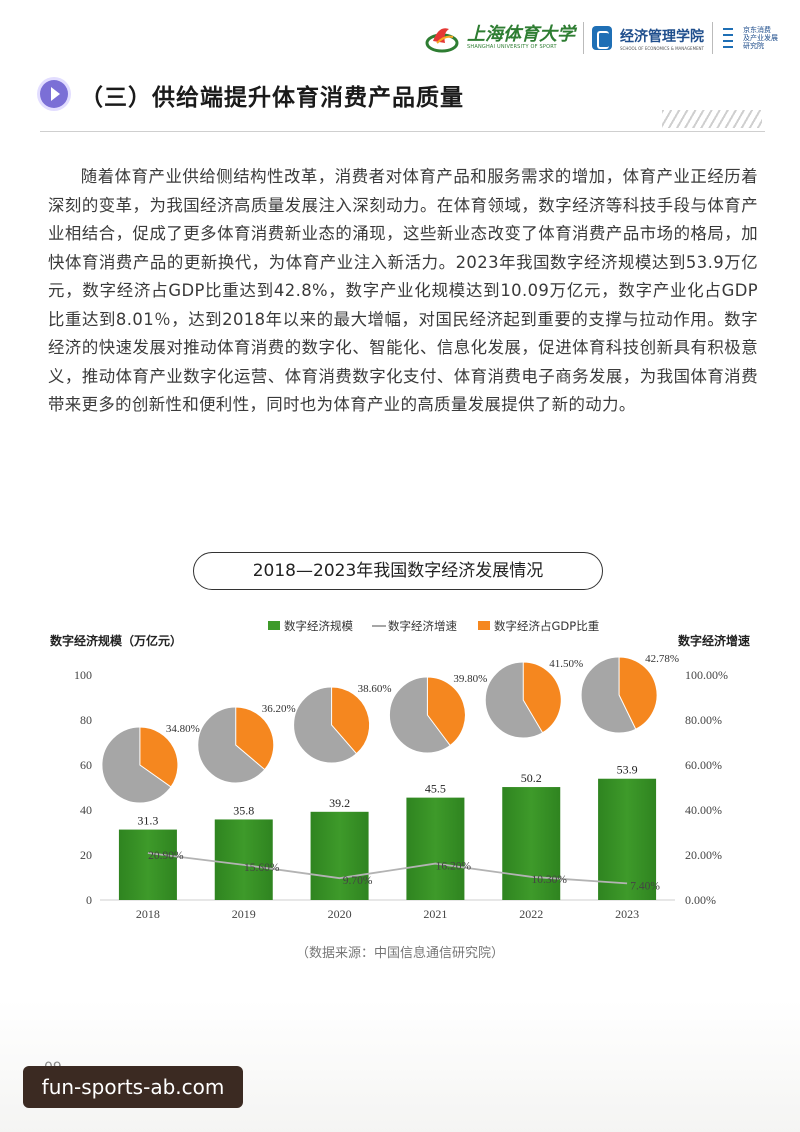  I want to click on legend-label: 数字经济规模, so click(318, 626).